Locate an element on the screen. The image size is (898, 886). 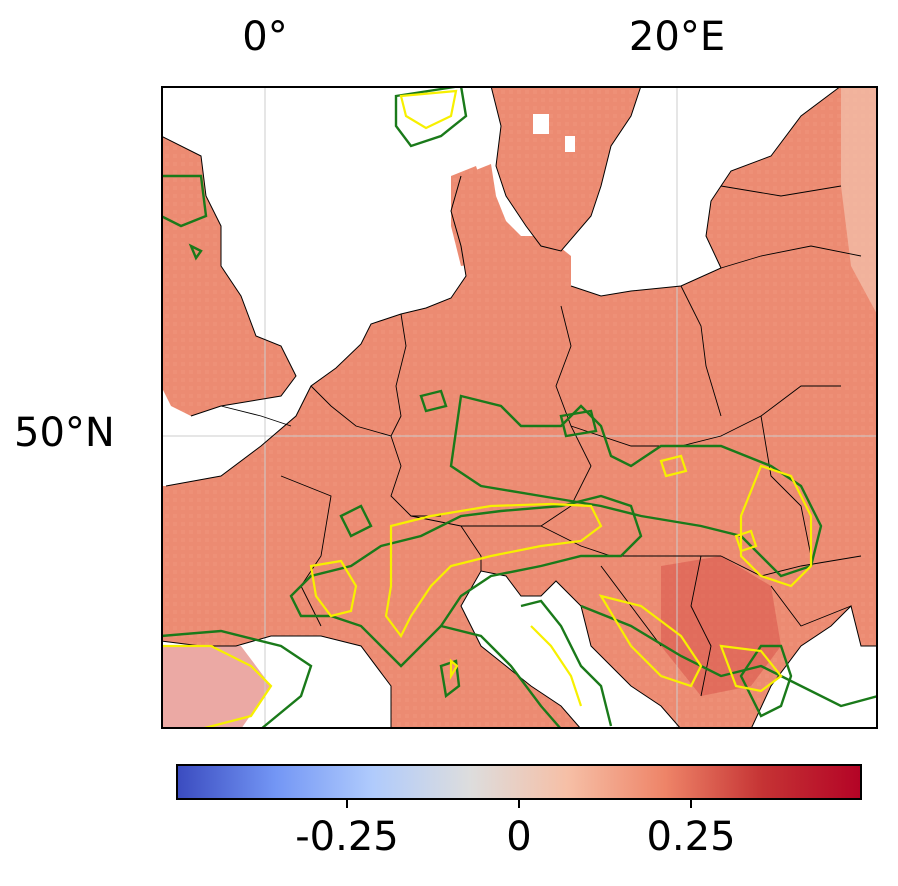
land-sardinia is located at coordinates (452, 715).